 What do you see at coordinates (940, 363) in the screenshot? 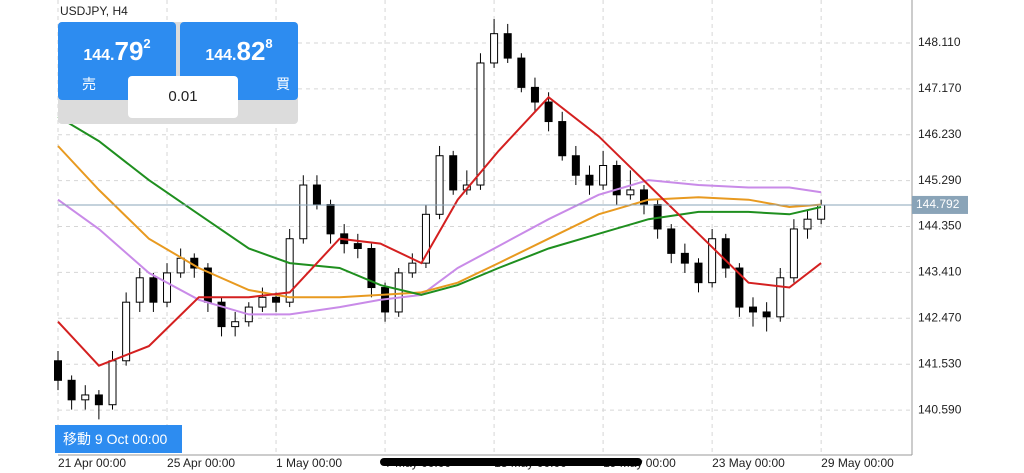
I see `y-tick-label: 141.530` at bounding box center [940, 363].